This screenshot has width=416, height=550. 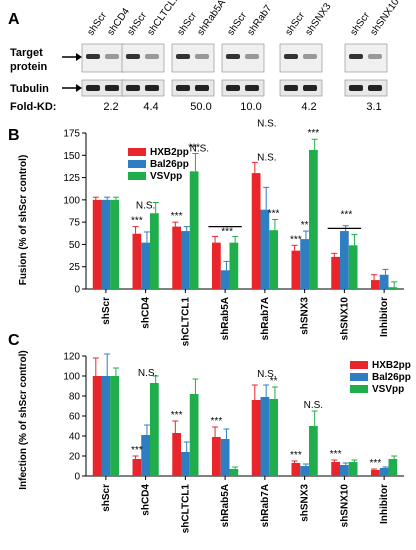 I want to click on chartB-xtick-label-5: shSNX3, so click(x=305, y=316).